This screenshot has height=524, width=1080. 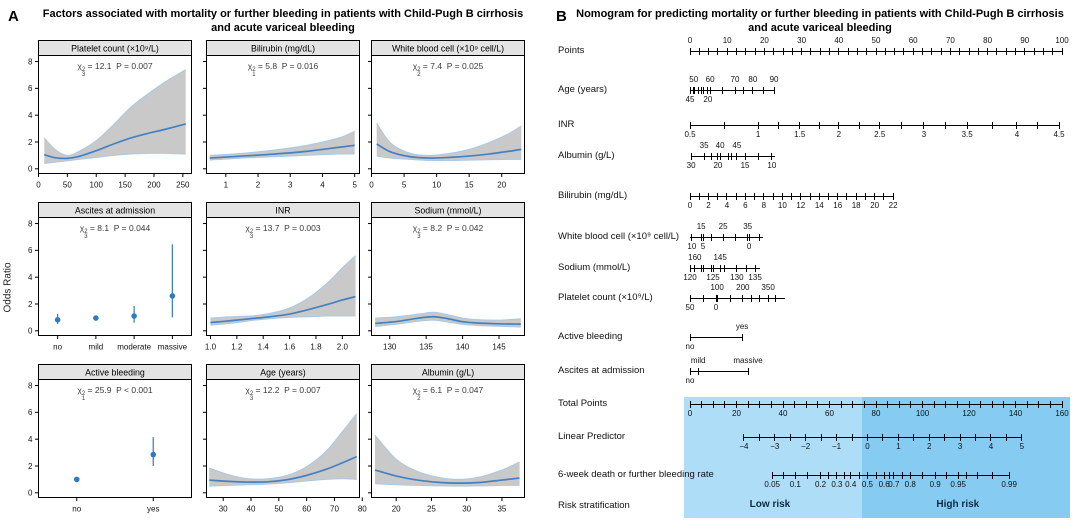 I want to click on tick-label: 2.5, so click(x=880, y=134).